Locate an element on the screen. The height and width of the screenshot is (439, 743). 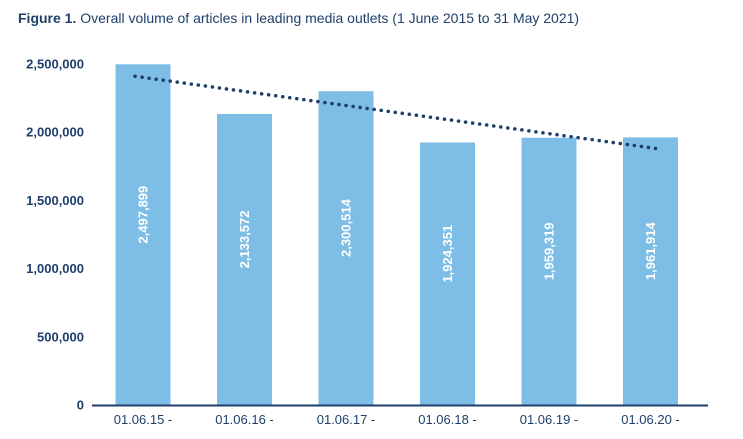
x-tick-label: 01.06.15 - is located at coordinates (143, 419).